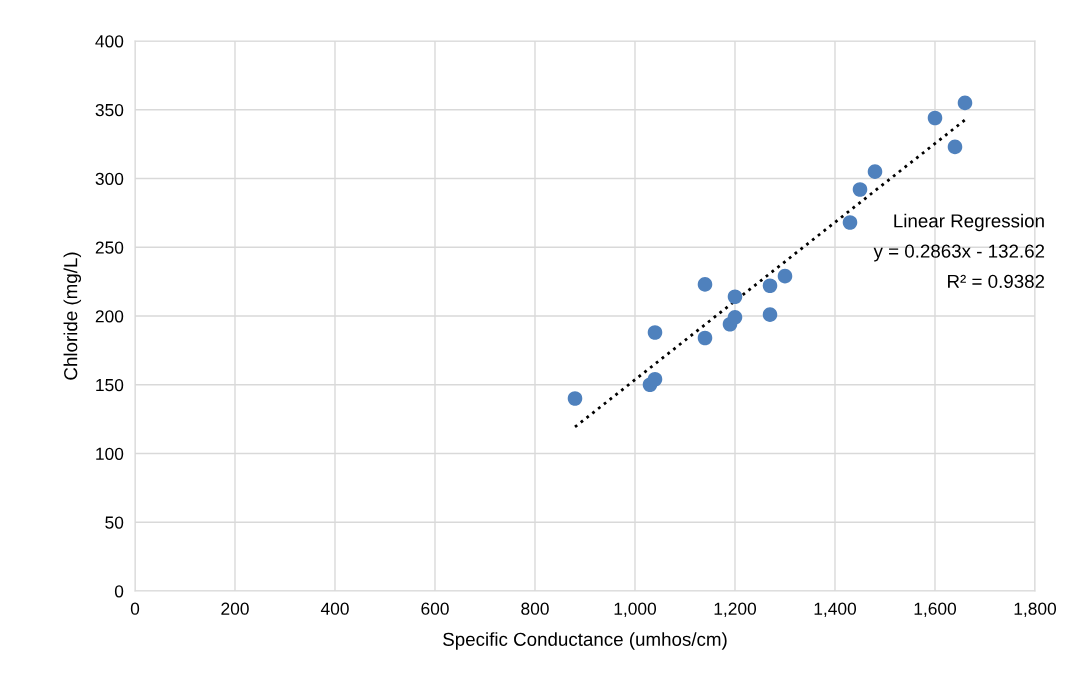  Describe the element at coordinates (109, 178) in the screenshot. I see `y-tick-label: 300` at that location.